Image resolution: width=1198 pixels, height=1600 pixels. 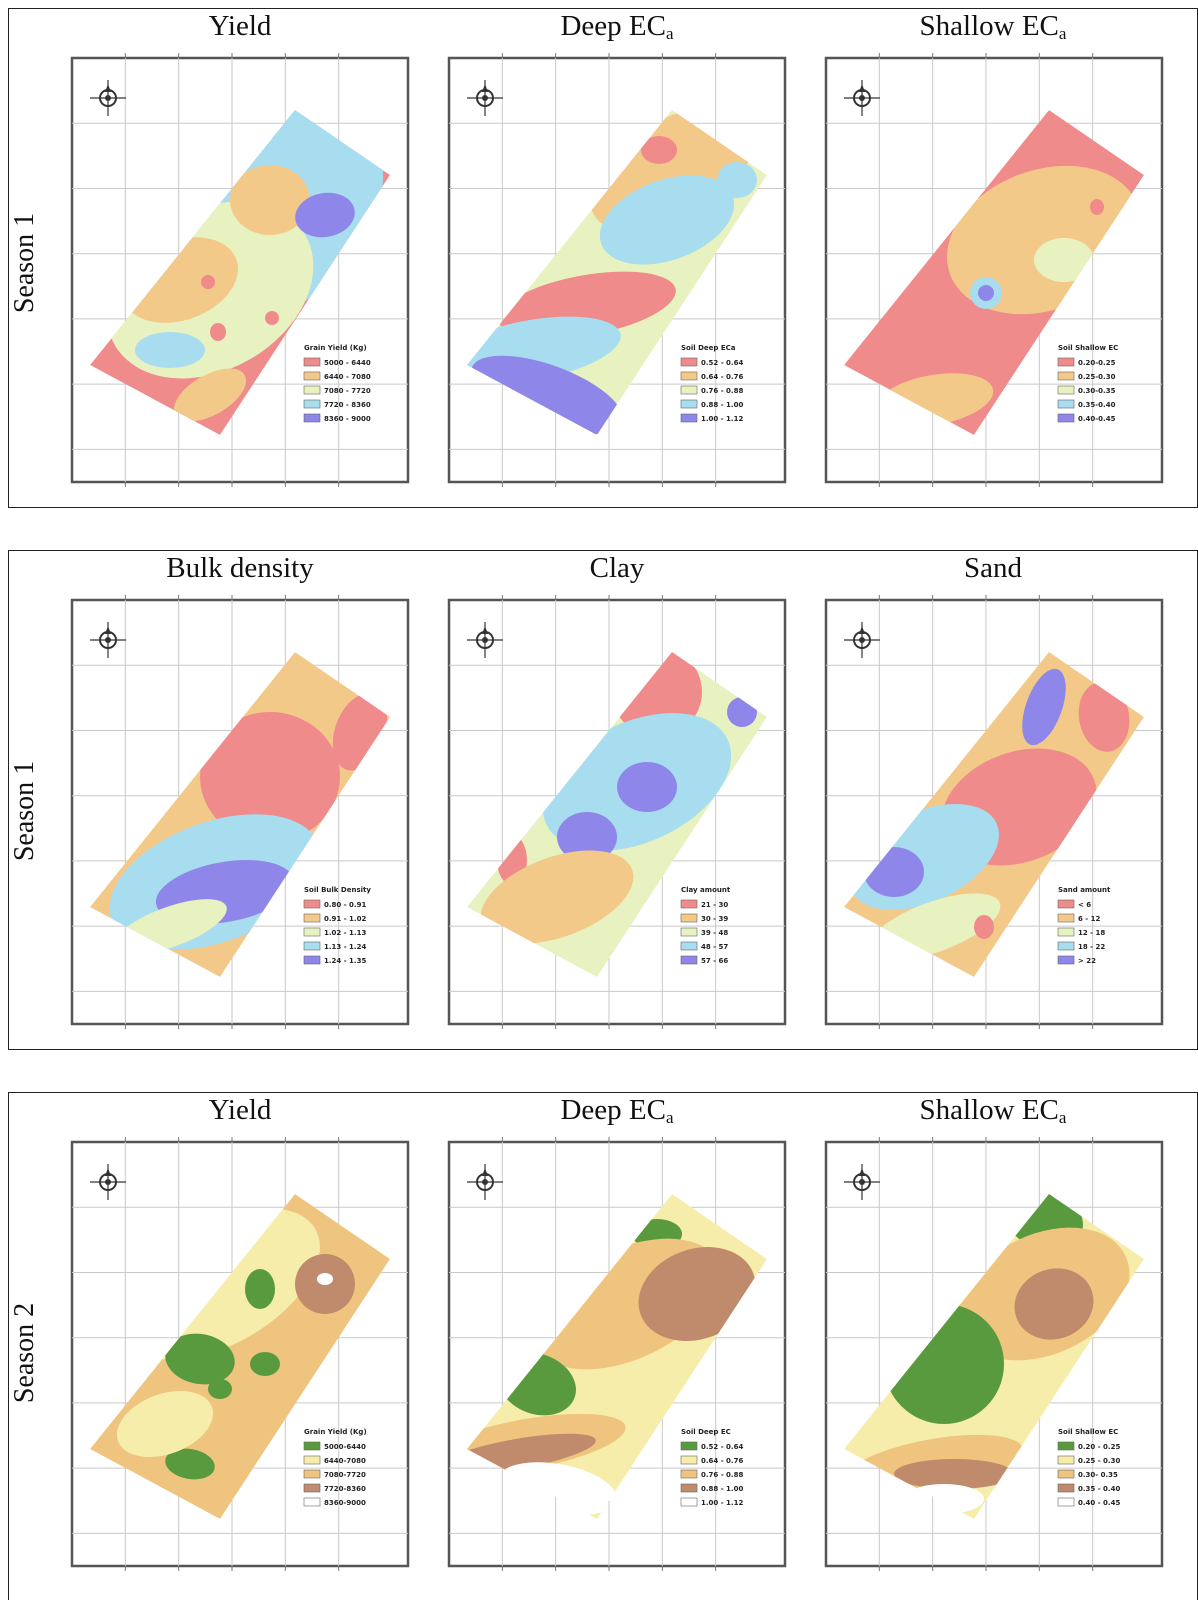 What do you see at coordinates (706, 1432) in the screenshot?
I see `legend-title: Soil Deep EC` at bounding box center [706, 1432].